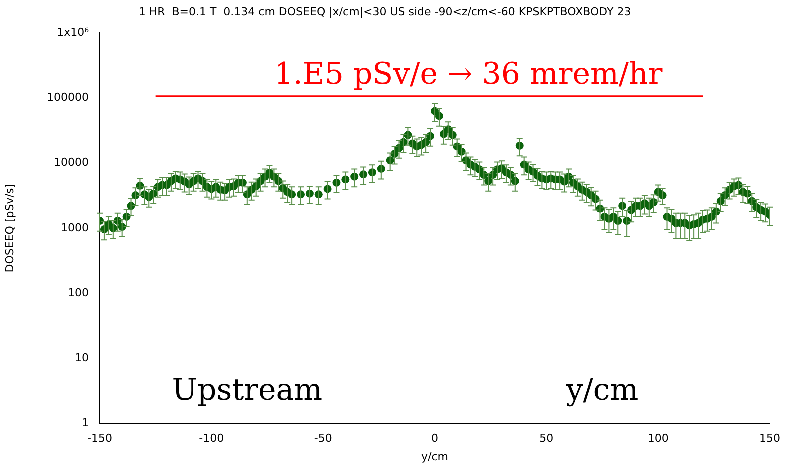 The image size is (788, 466). Describe the element at coordinates (78, 293) in the screenshot. I see `y-tick-label: 100` at that location.